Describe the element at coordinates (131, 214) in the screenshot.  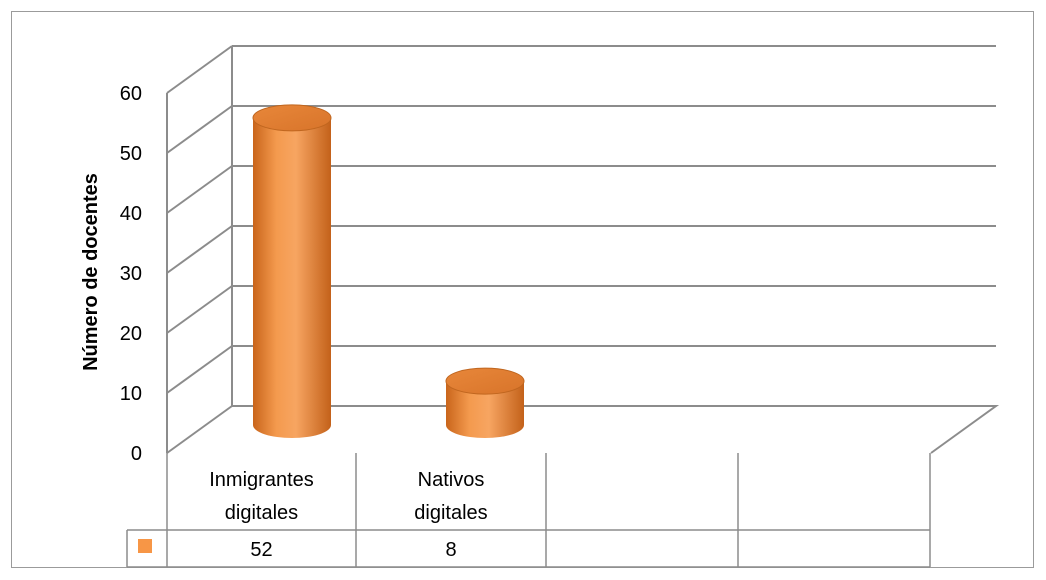
I see `y-tick-label: 40` at that location.